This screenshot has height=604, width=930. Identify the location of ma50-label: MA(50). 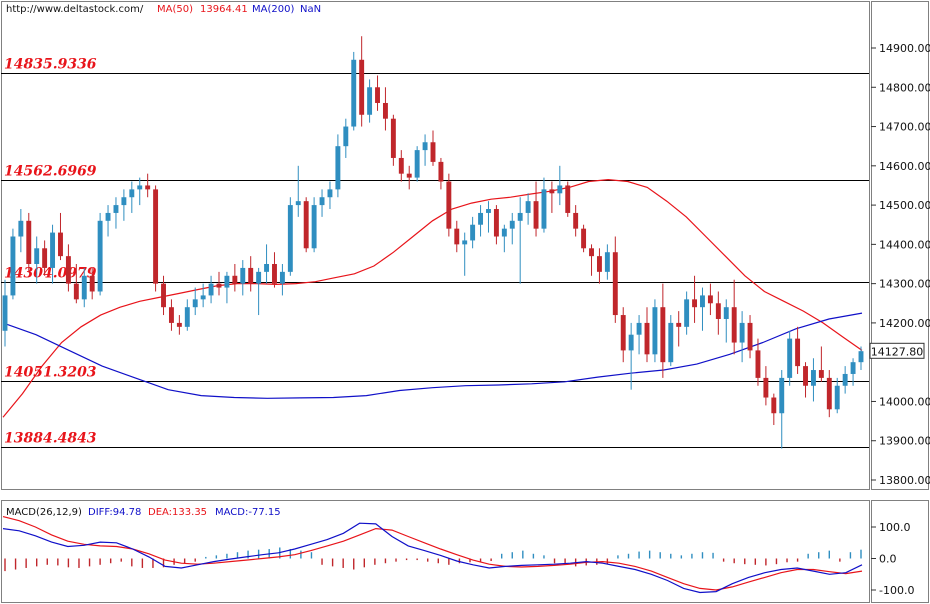
(175, 9).